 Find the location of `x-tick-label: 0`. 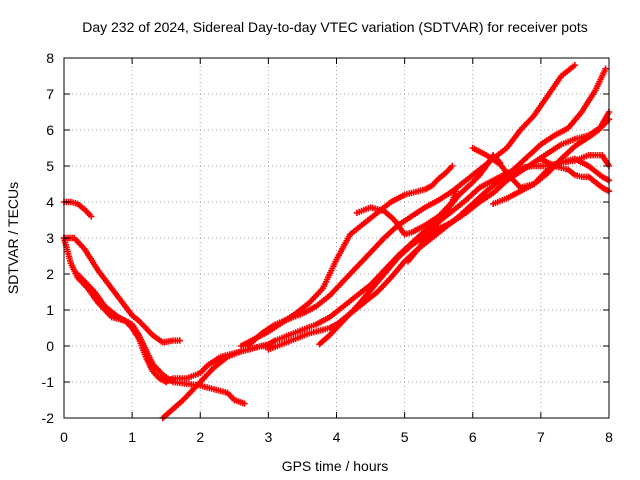

x-tick-label: 0 is located at coordinates (64, 437).